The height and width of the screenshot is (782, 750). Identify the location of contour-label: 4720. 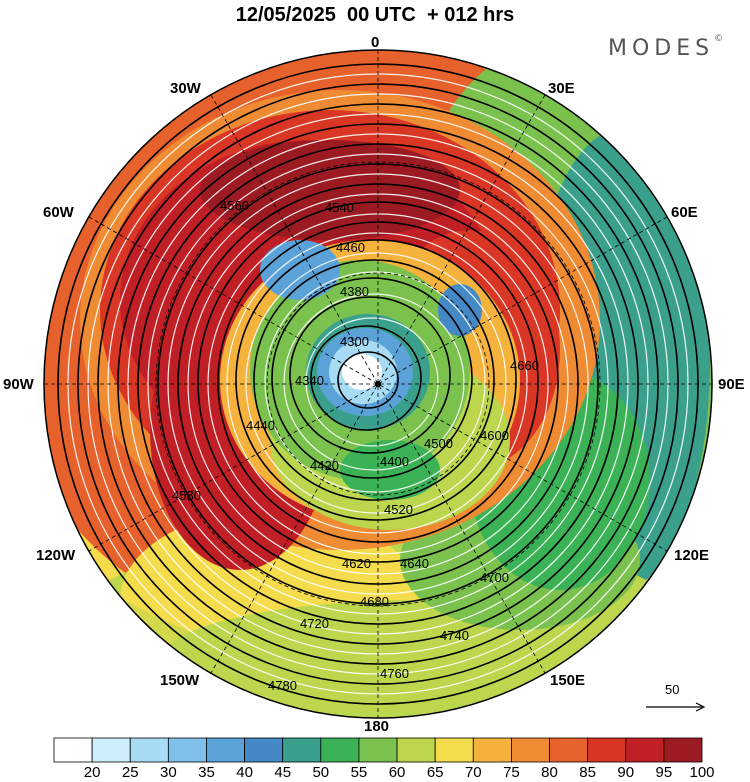
(314, 623).